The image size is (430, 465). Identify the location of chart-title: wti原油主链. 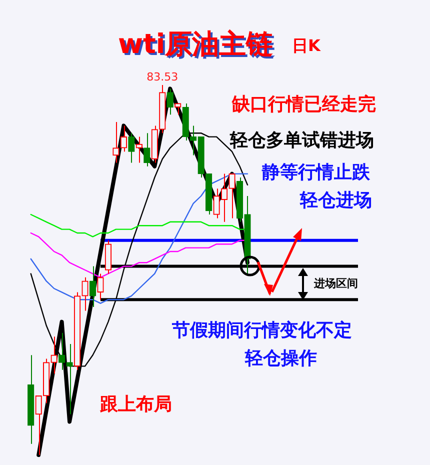
(196, 45).